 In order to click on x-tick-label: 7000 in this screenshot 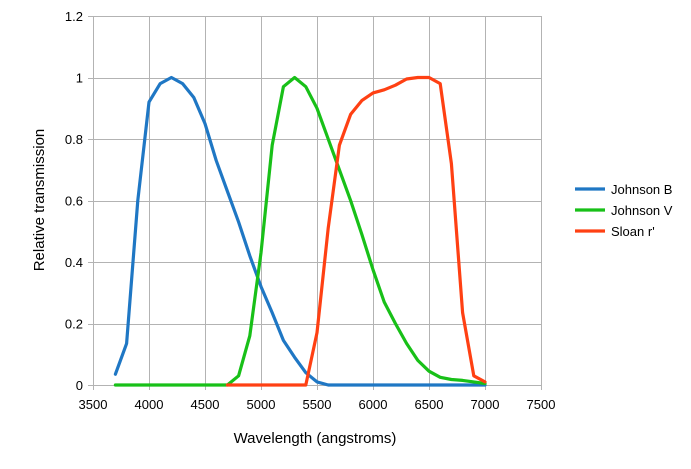, I will do `click(485, 404)`.